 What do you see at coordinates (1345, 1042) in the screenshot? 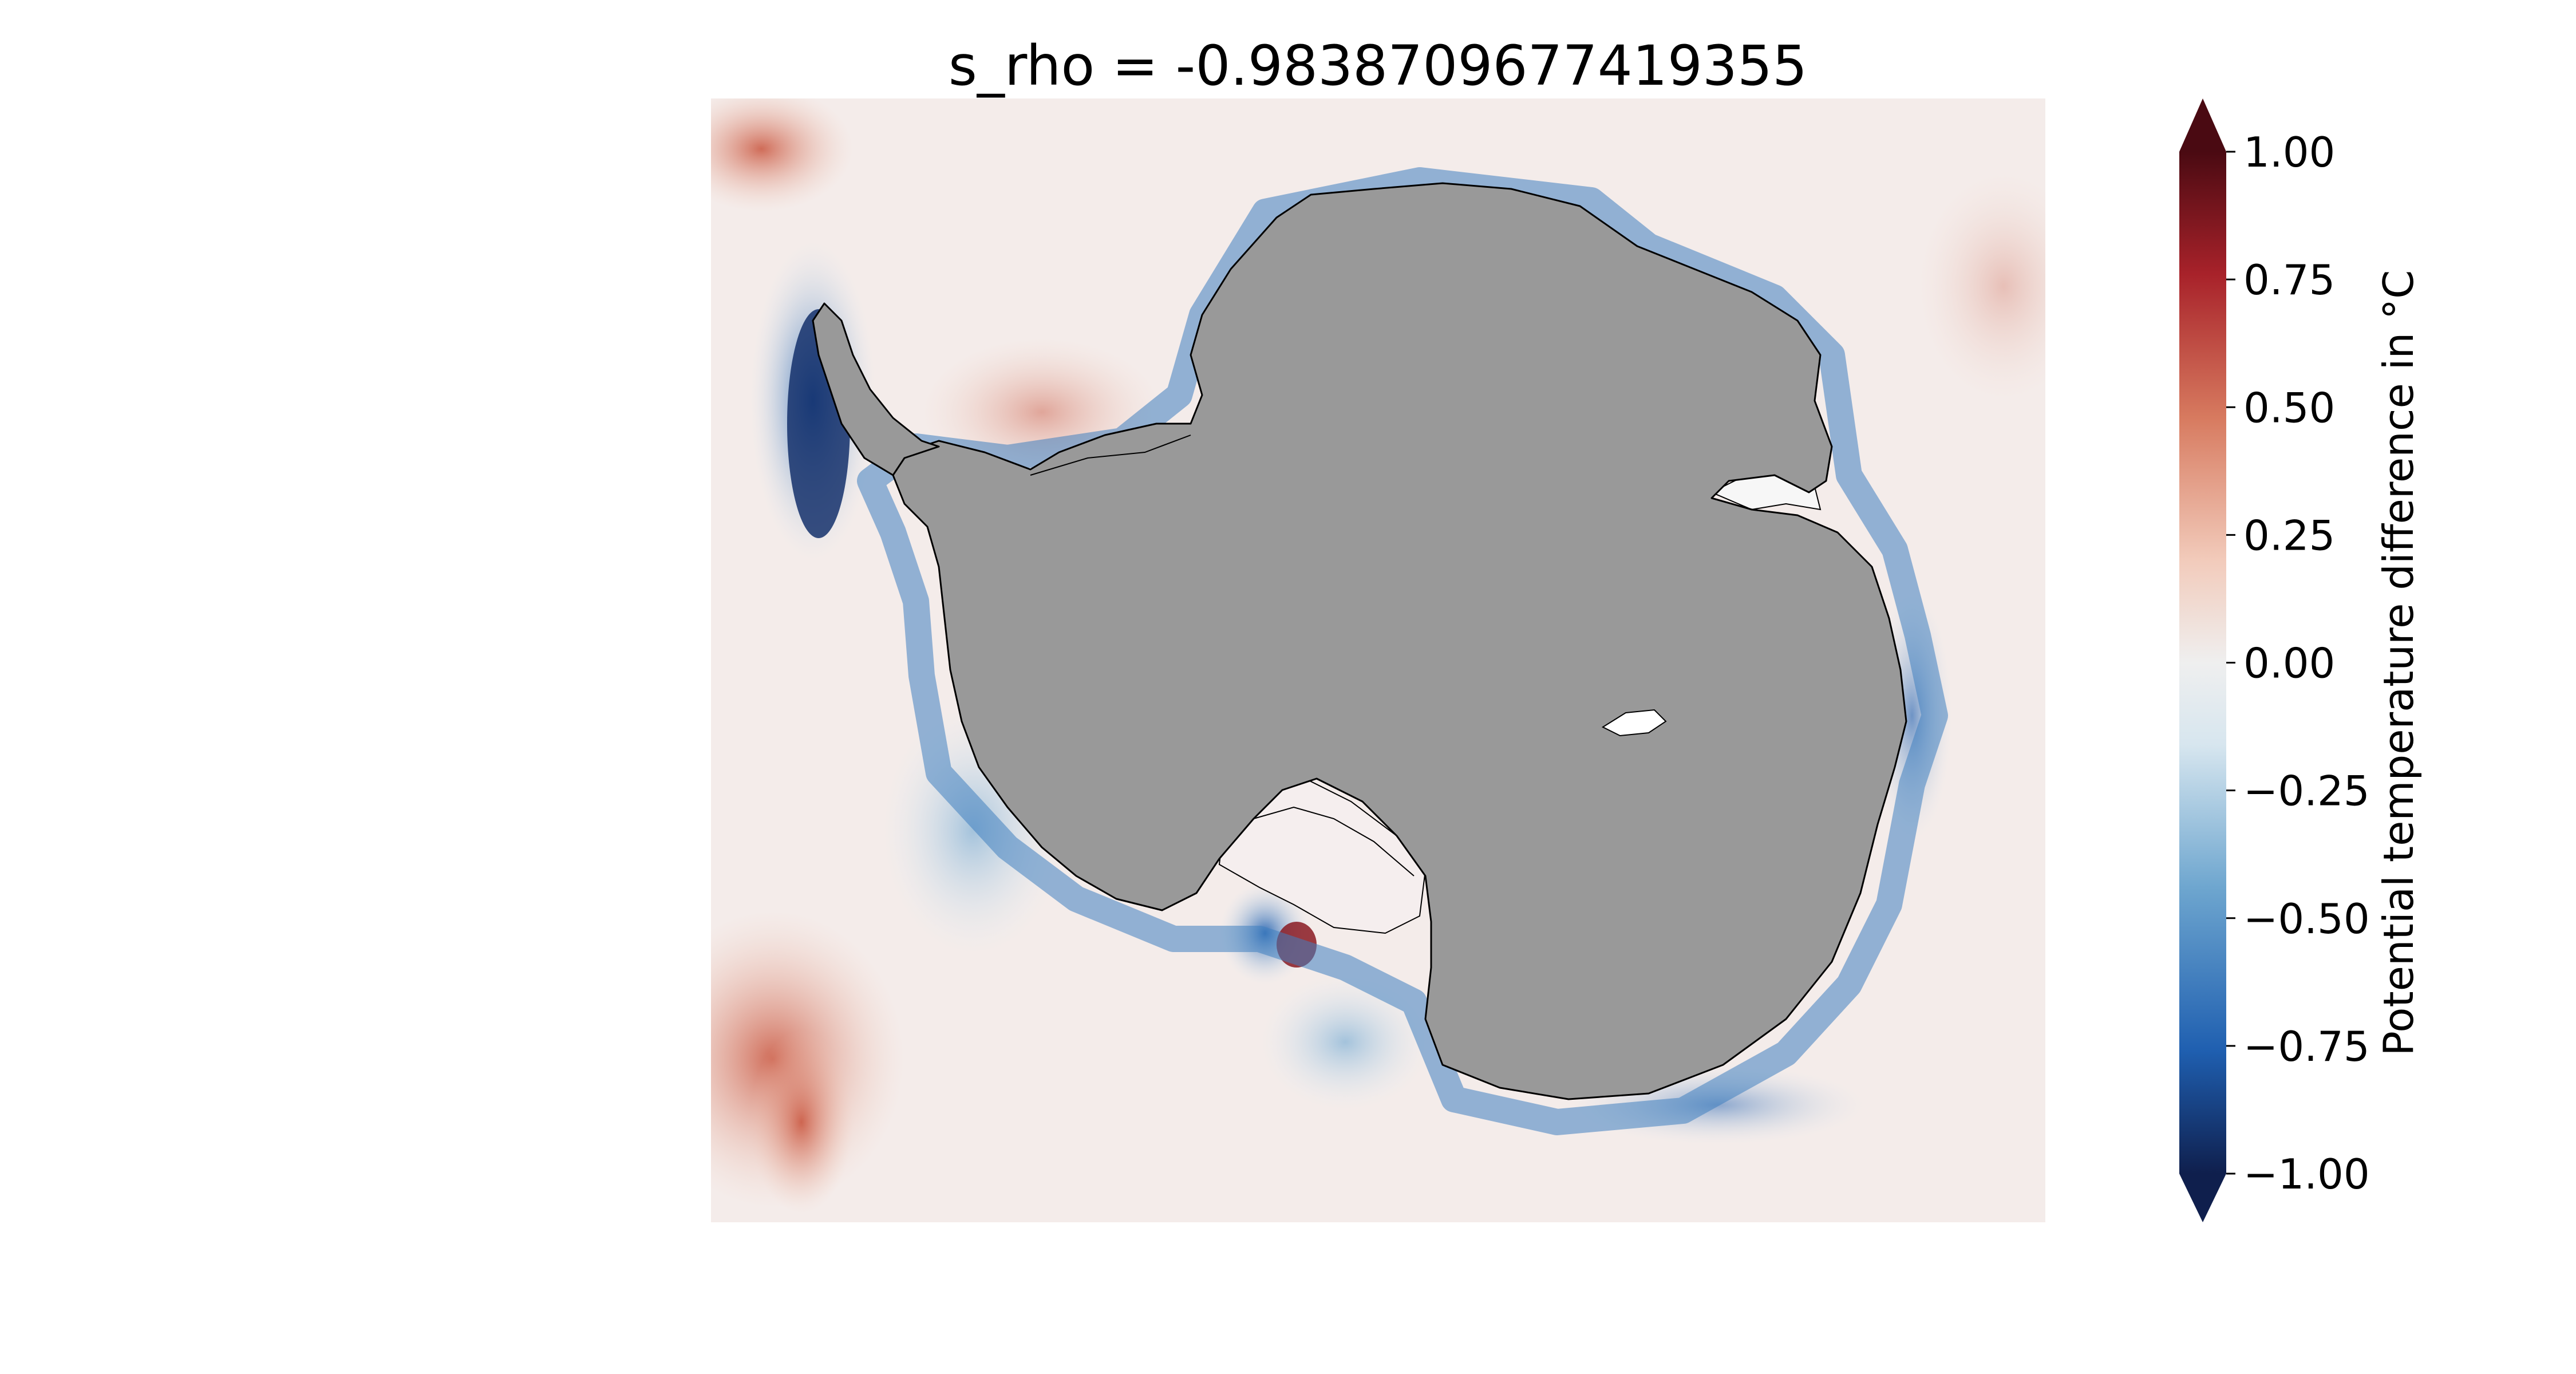
I see `cool-anomaly-ross-north` at bounding box center [1345, 1042].